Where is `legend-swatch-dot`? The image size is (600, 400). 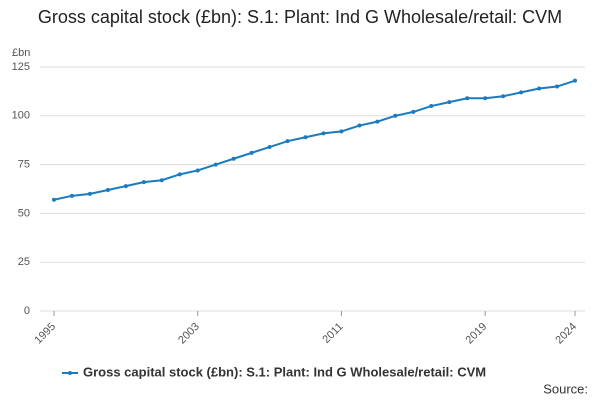
legend-swatch-dot is located at coordinates (70, 373).